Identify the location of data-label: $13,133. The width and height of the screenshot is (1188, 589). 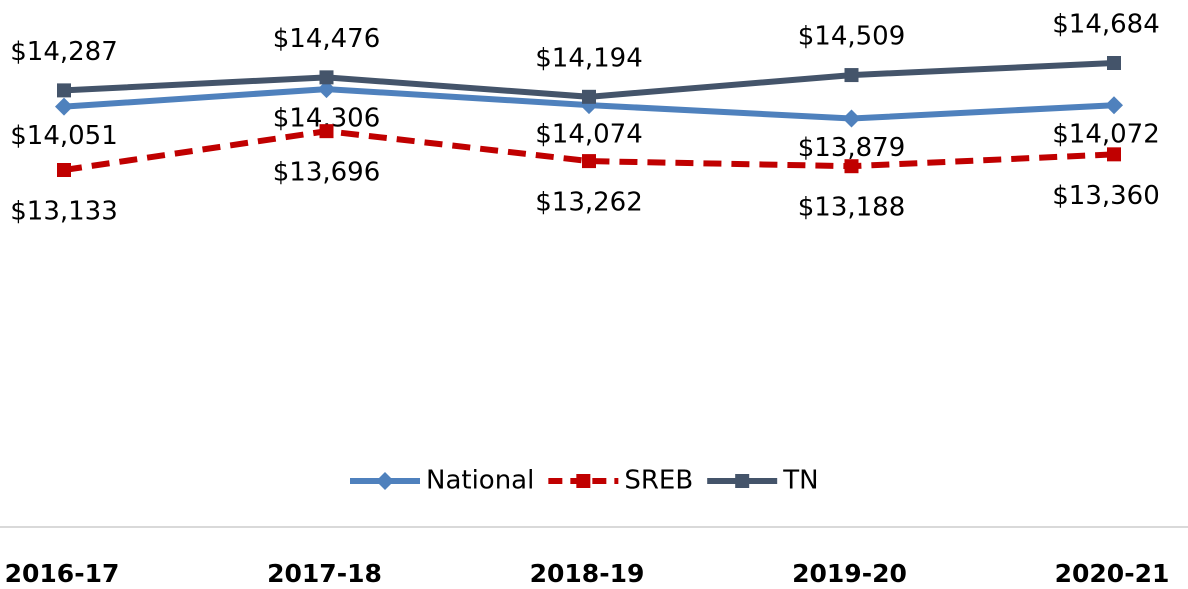
(64, 212).